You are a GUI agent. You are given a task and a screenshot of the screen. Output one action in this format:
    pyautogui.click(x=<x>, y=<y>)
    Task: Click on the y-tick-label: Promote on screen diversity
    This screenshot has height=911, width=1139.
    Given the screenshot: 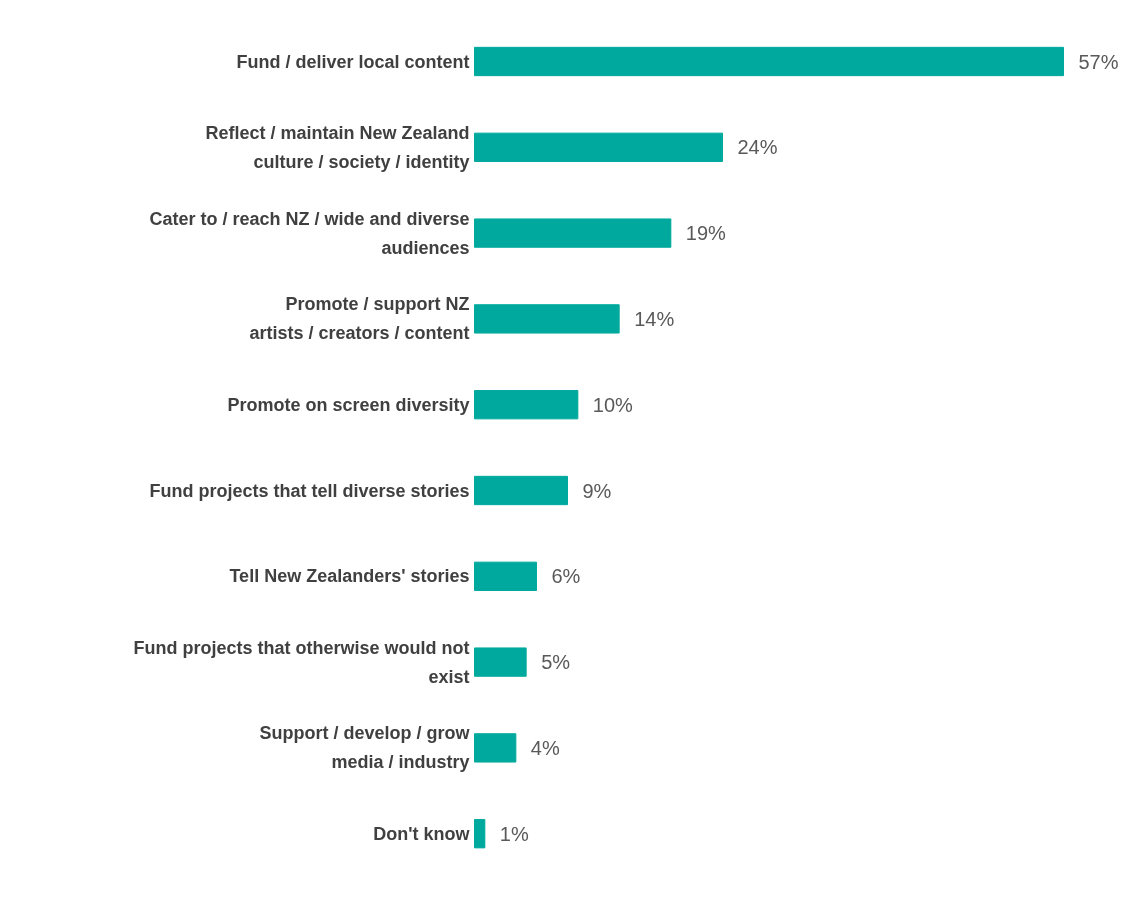 What is the action you would take?
    pyautogui.click(x=348, y=404)
    